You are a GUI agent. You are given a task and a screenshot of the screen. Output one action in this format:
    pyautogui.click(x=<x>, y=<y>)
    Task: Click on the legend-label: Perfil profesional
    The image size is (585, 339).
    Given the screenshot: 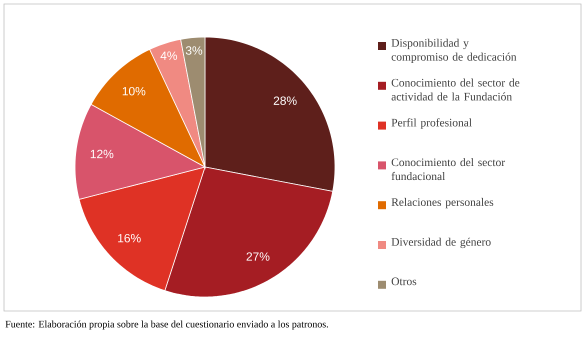 What is the action you would take?
    pyautogui.click(x=432, y=123)
    